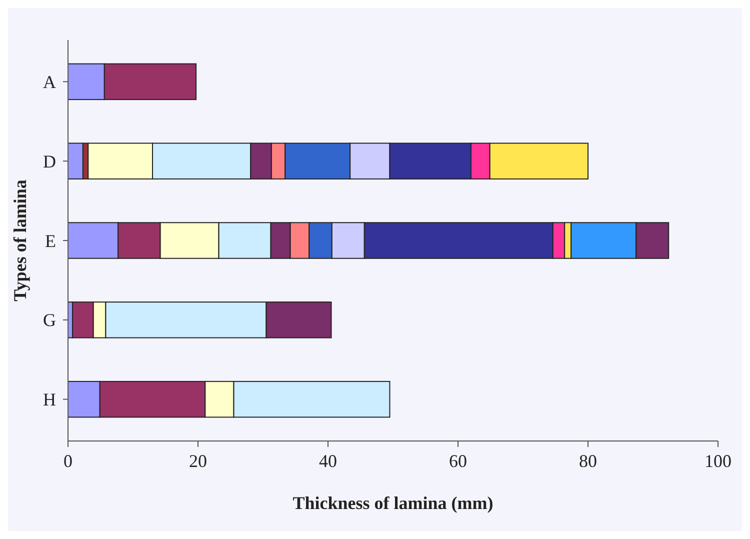 The width and height of the screenshot is (750, 539). I want to click on y-axis-title: Types of lamina, so click(20, 241).